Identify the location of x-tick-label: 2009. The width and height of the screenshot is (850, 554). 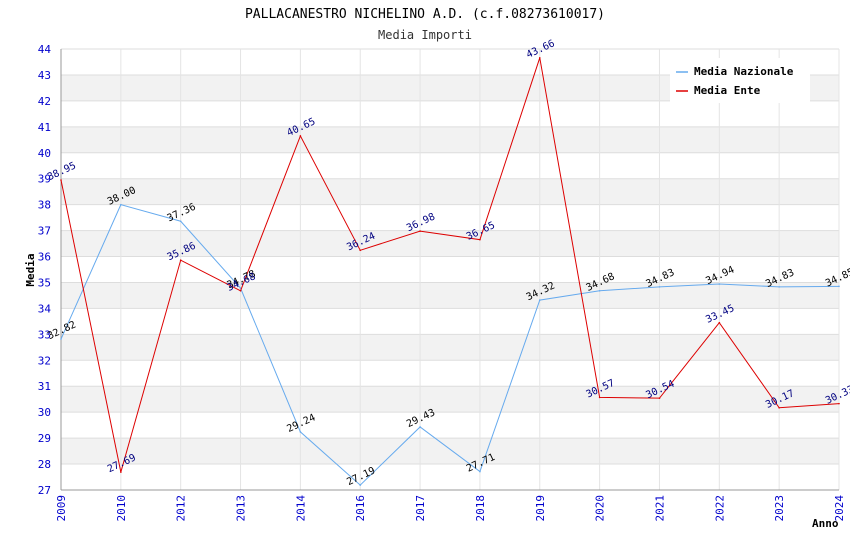
(61, 508).